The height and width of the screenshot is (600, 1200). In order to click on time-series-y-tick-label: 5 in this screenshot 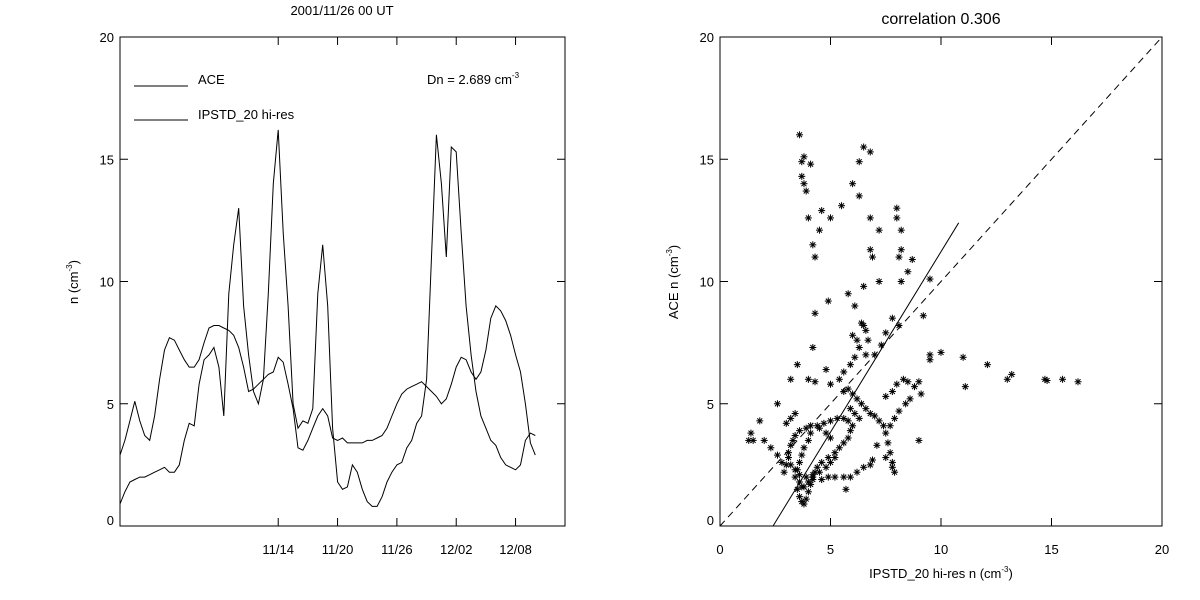, I will do `click(110, 404)`.